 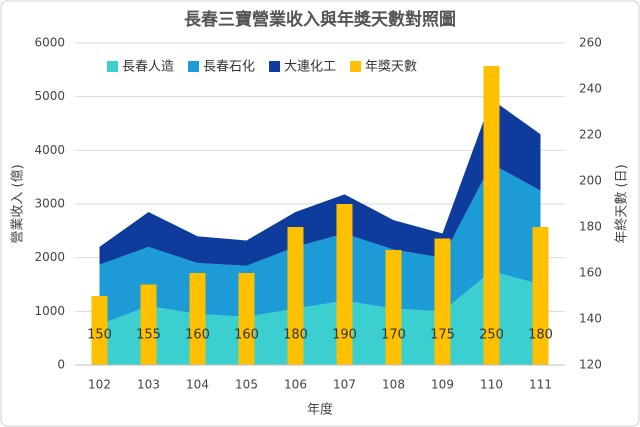 What do you see at coordinates (49, 96) in the screenshot?
I see `y-tick-label: 5000` at bounding box center [49, 96].